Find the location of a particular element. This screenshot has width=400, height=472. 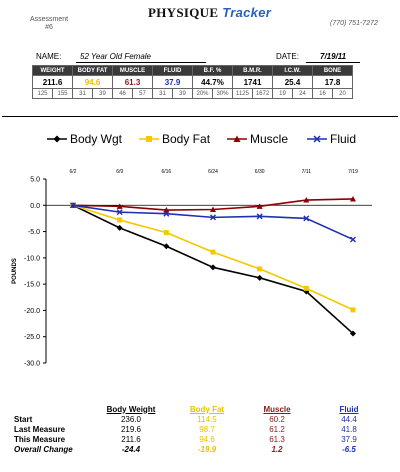

summary-cell: 61.2 is located at coordinates (277, 429).